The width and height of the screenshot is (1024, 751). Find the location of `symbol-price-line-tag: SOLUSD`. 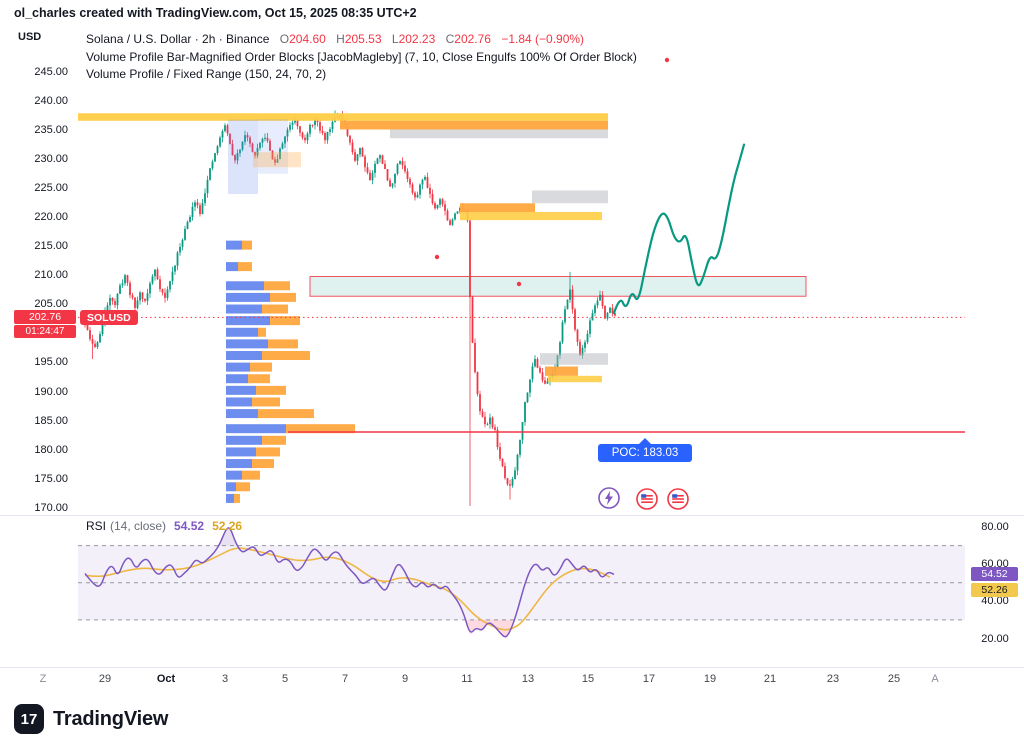

symbol-price-line-tag: SOLUSD is located at coordinates (109, 317).